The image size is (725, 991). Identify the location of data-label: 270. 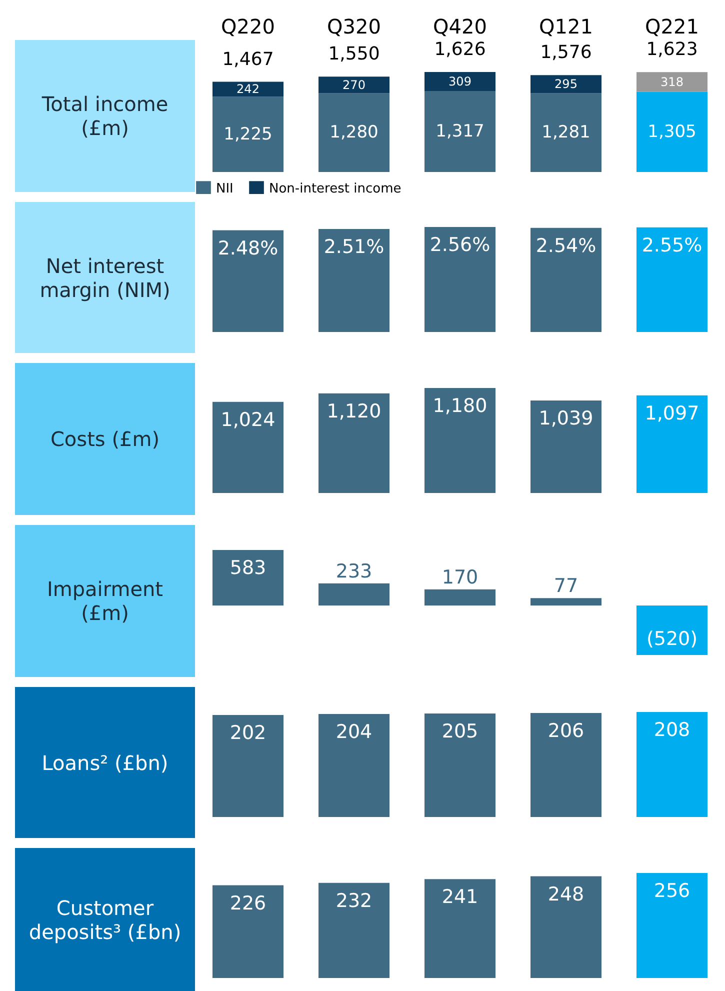
(354, 85).